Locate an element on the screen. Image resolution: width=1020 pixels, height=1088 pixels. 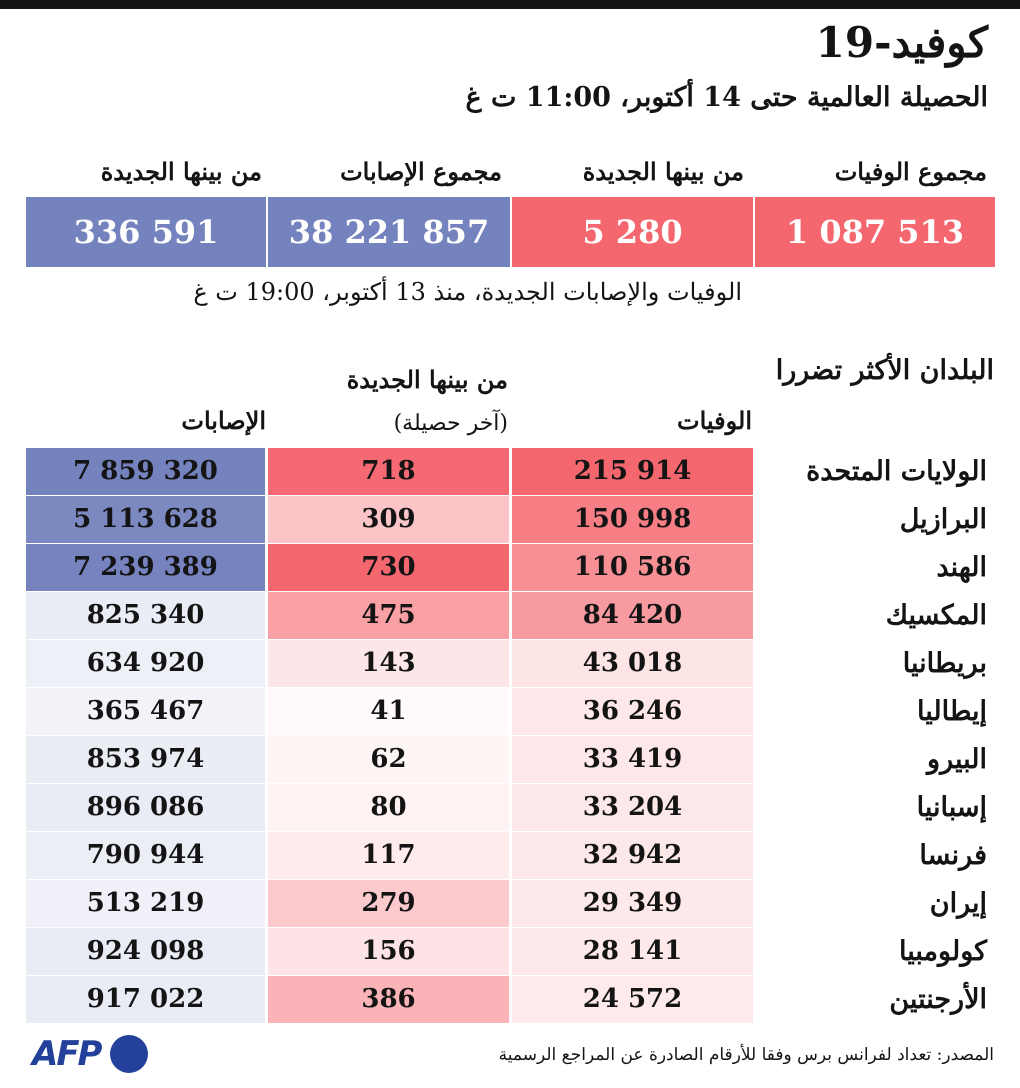
cell-new-deaths: 143 is located at coordinates (388, 663).